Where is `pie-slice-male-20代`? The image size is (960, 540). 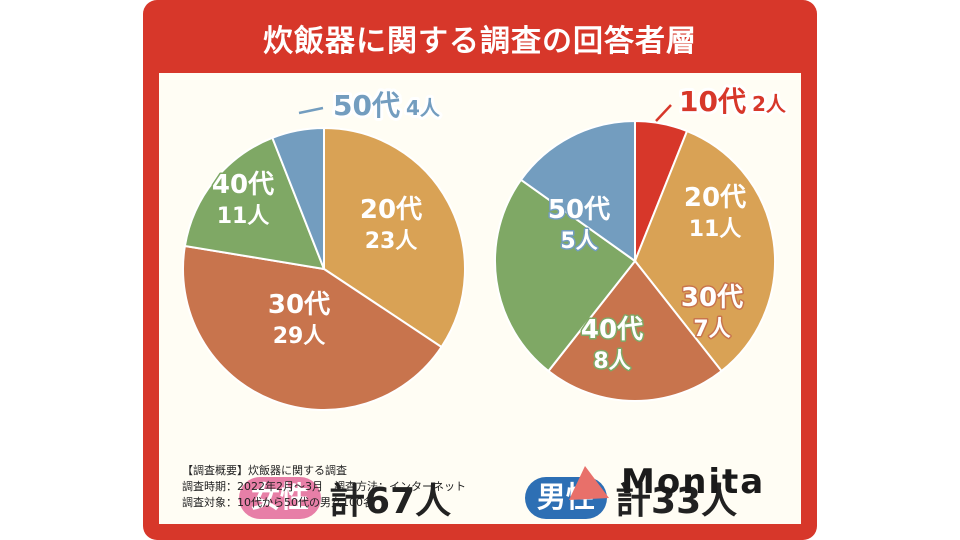 pie-slice-male-20代 is located at coordinates (704, 251).